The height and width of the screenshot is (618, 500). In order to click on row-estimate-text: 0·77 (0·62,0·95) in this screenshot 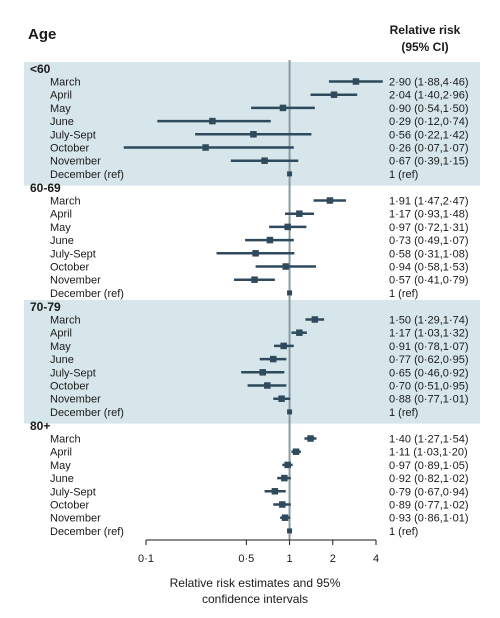, I will do `click(429, 360)`.